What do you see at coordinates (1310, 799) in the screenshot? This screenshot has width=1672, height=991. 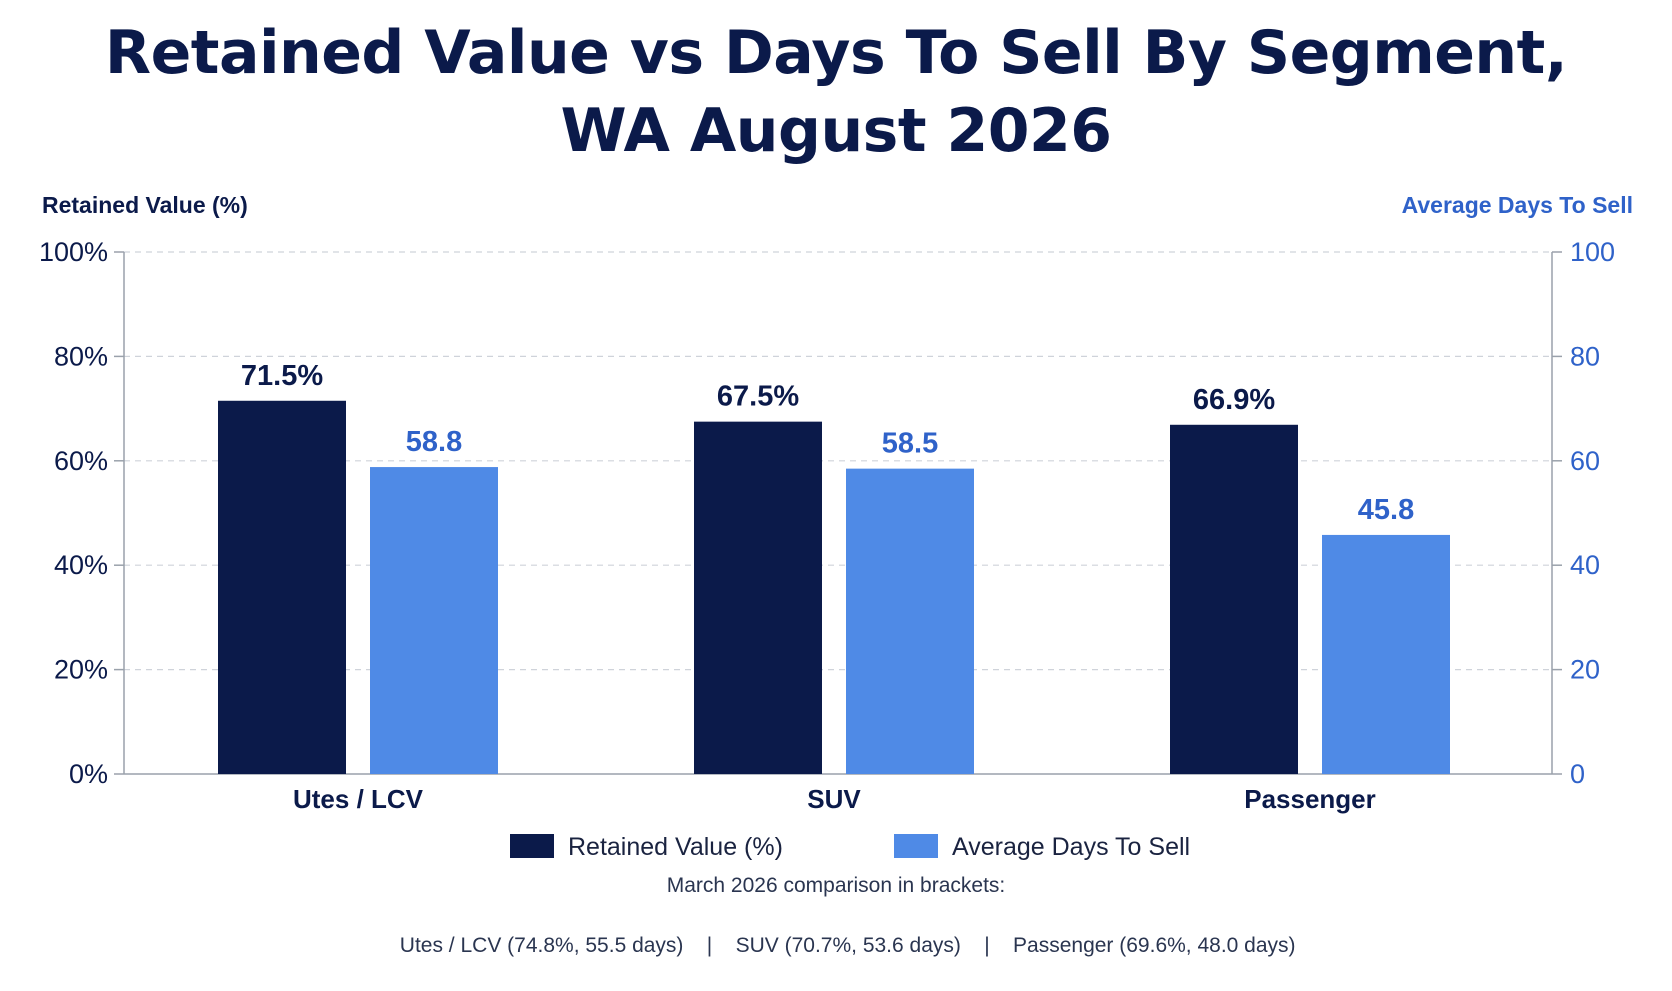 I see `x-tick-label: Passenger` at bounding box center [1310, 799].